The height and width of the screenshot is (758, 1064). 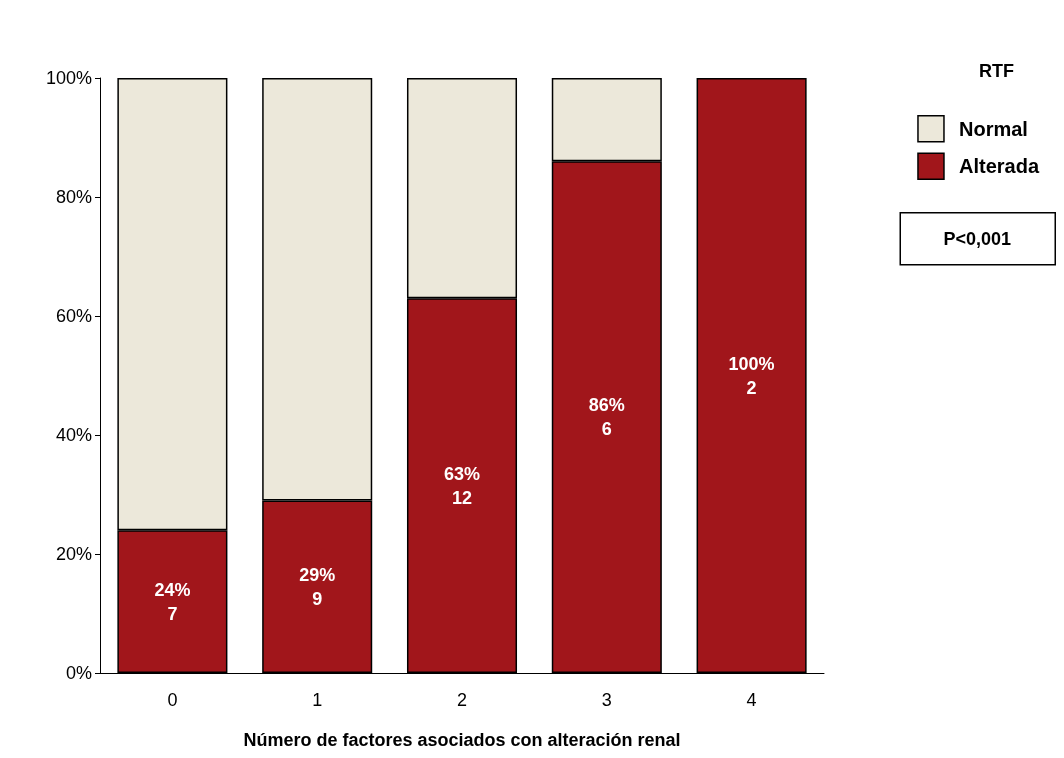 I want to click on data-label: 100% 2, so click(x=751, y=375).